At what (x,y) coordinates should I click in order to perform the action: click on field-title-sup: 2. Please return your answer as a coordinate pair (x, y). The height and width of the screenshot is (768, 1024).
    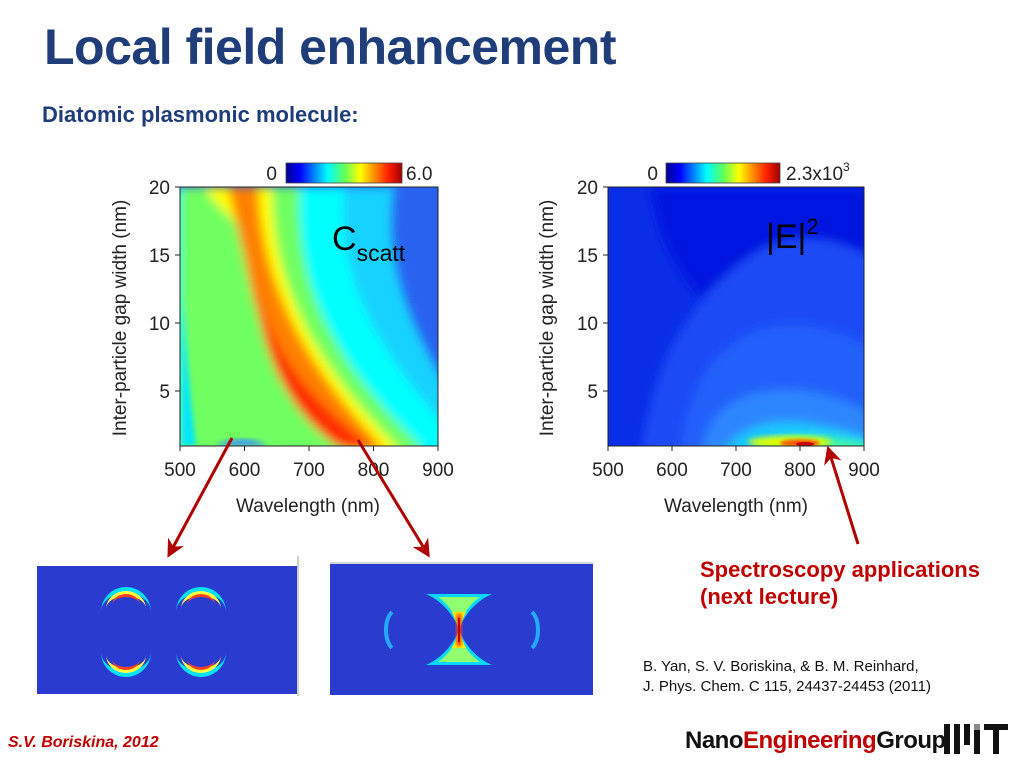
    Looking at the image, I should click on (812, 226).